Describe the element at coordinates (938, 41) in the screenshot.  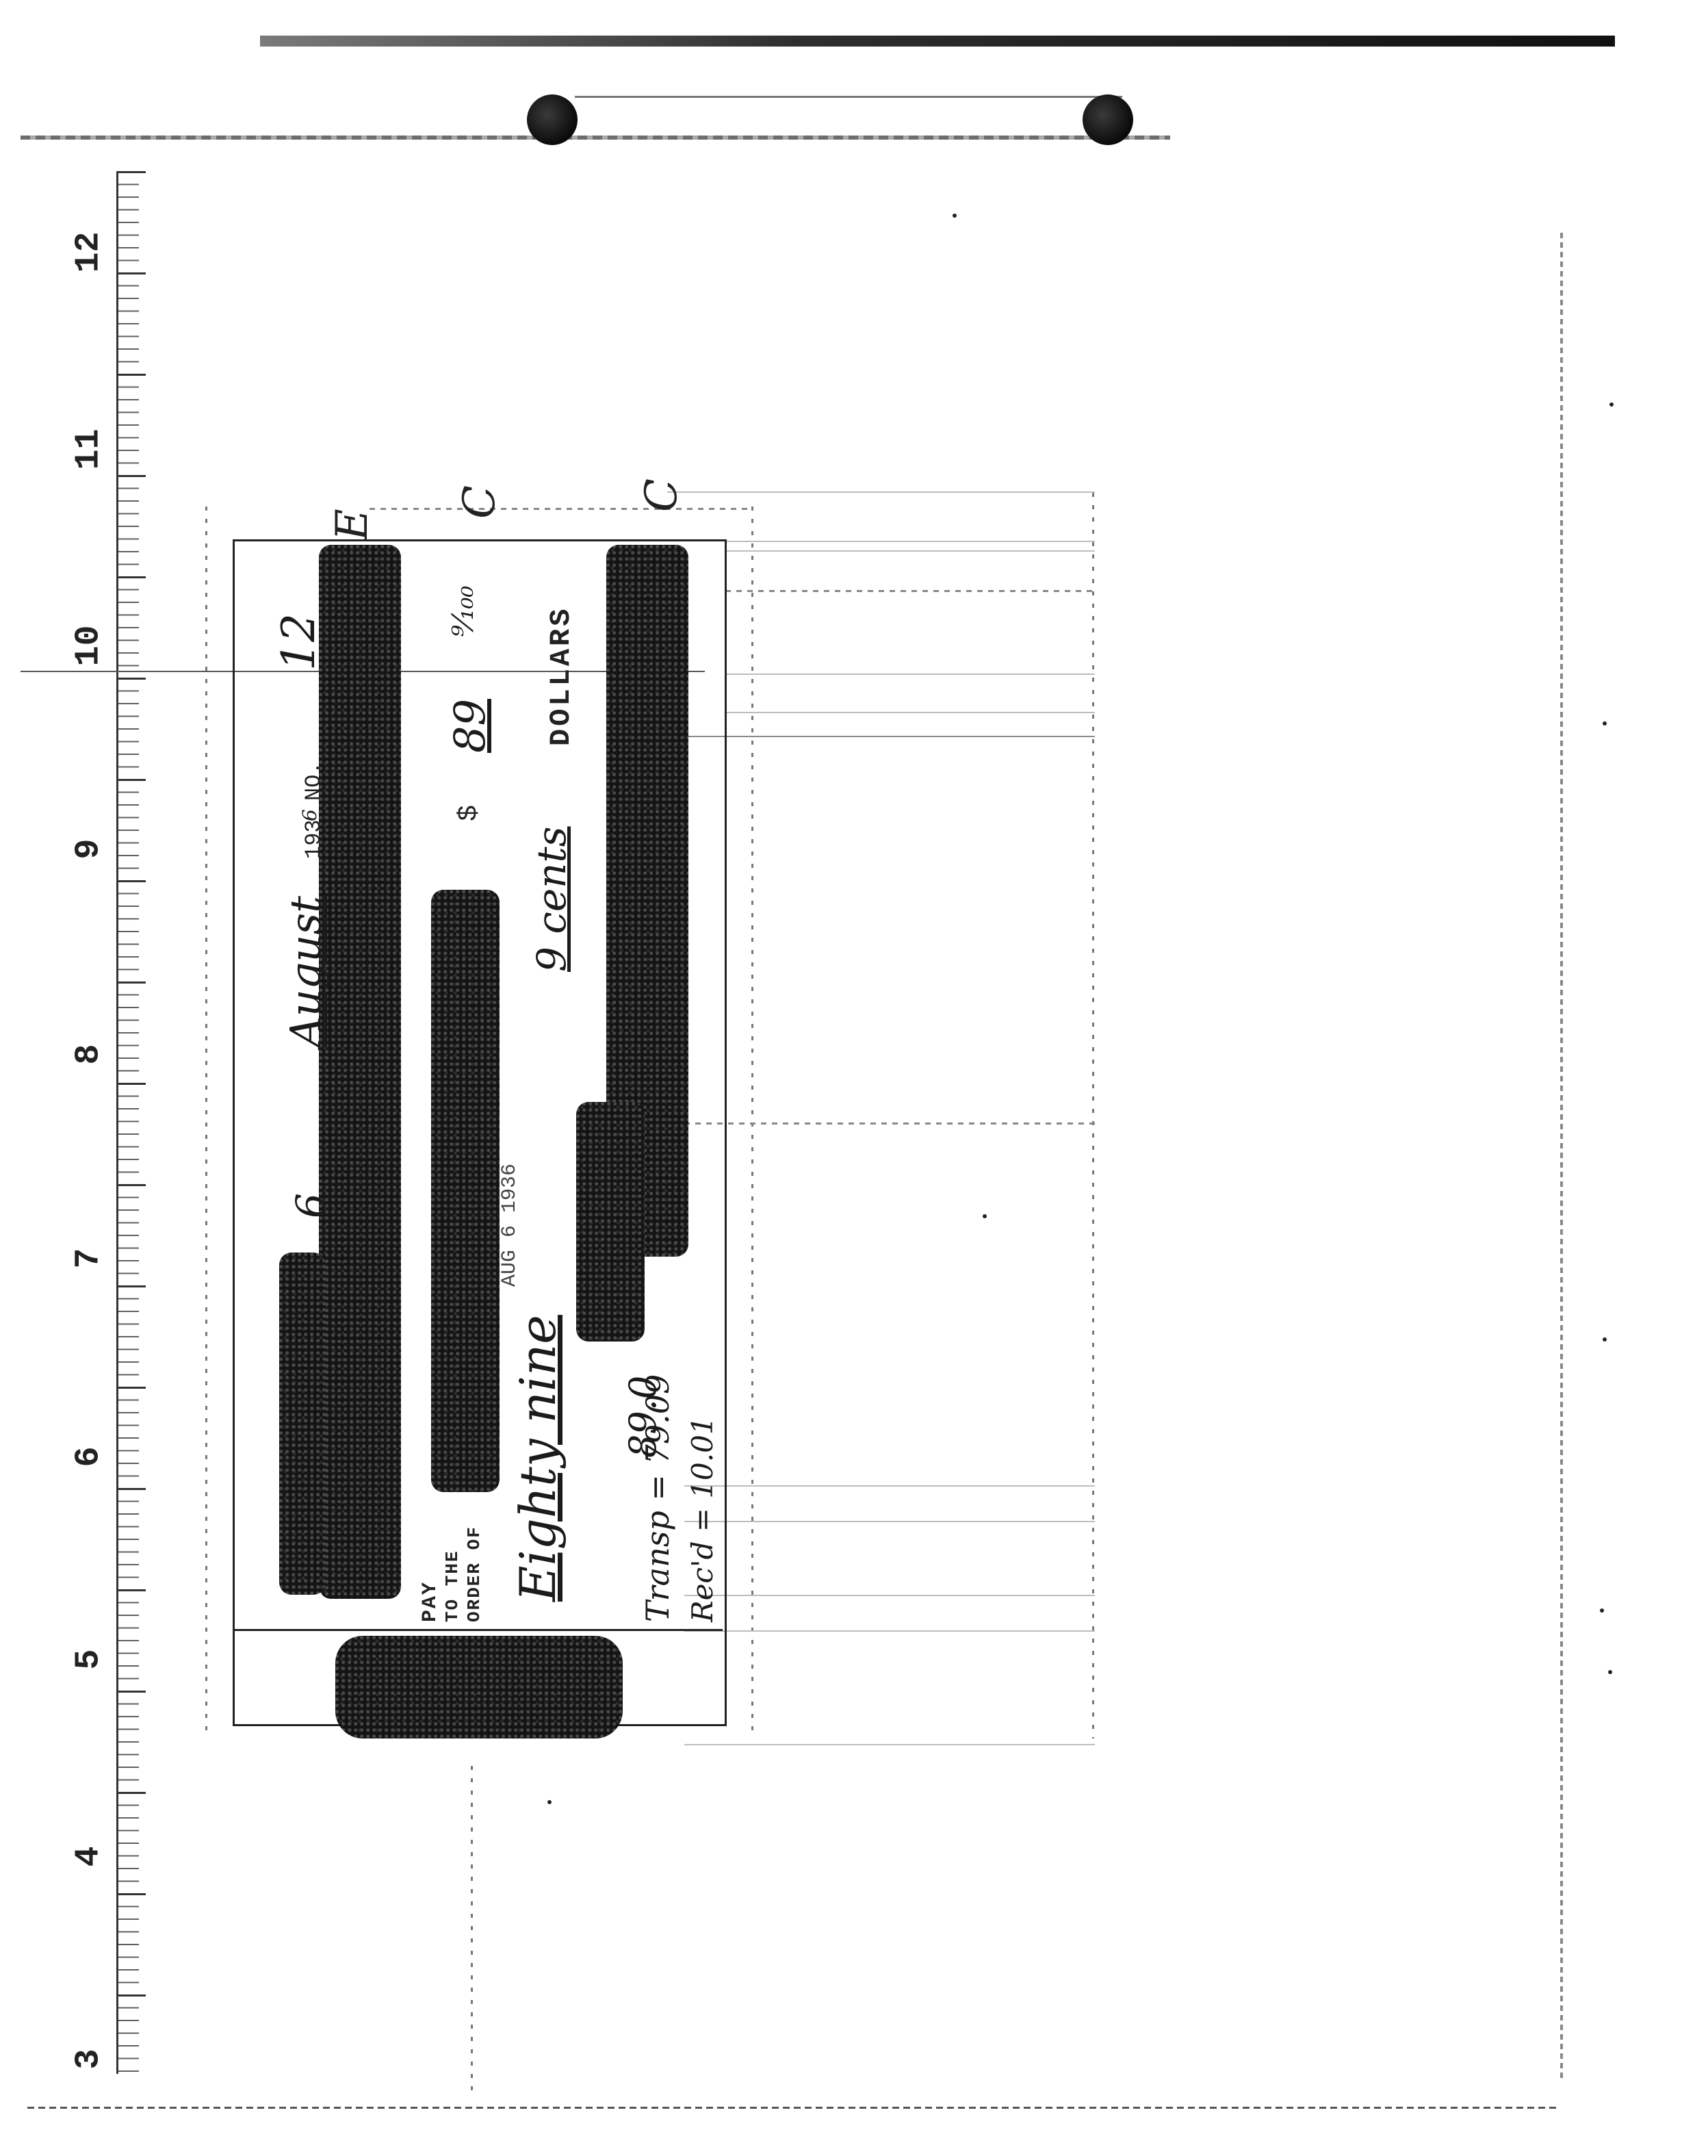
I see `top-binder-band` at that location.